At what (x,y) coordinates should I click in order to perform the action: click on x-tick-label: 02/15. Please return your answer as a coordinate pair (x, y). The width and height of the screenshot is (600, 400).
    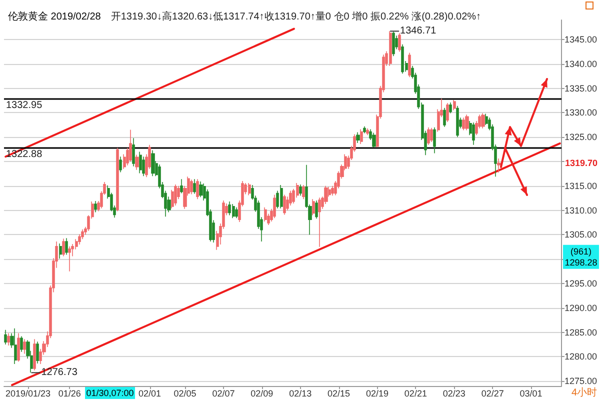
    Looking at the image, I should click on (339, 393).